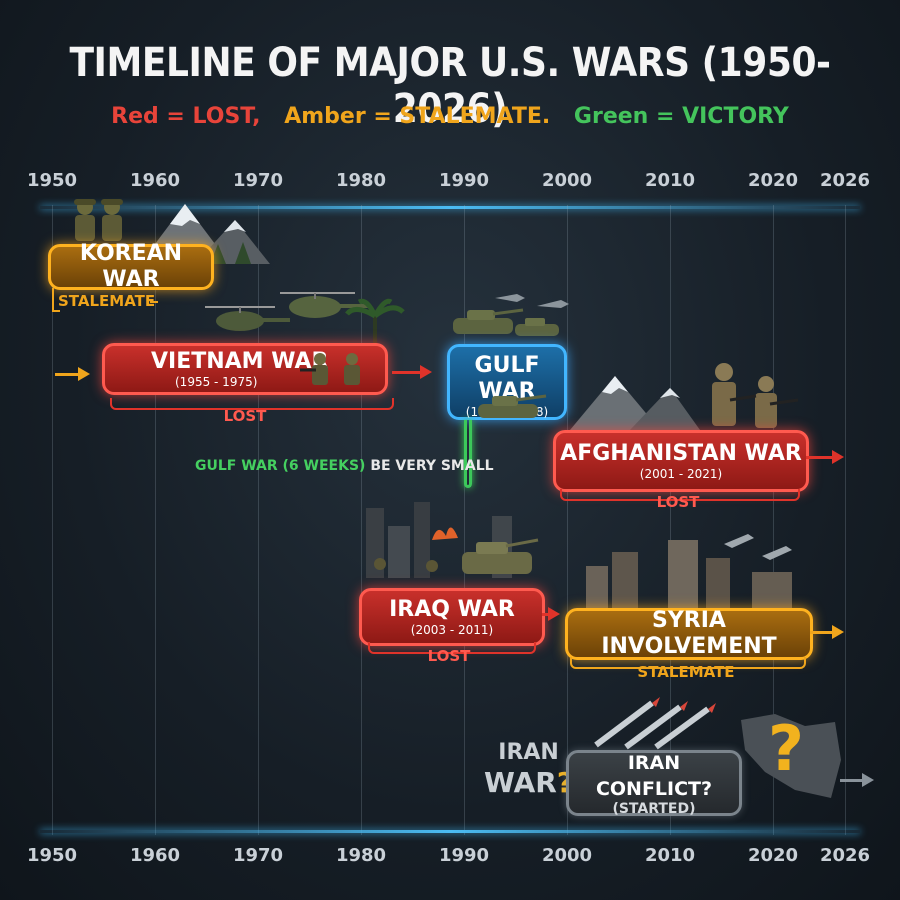 The height and width of the screenshot is (900, 900). Describe the element at coordinates (252, 404) in the screenshot. I see `vietnam-bracket` at that location.